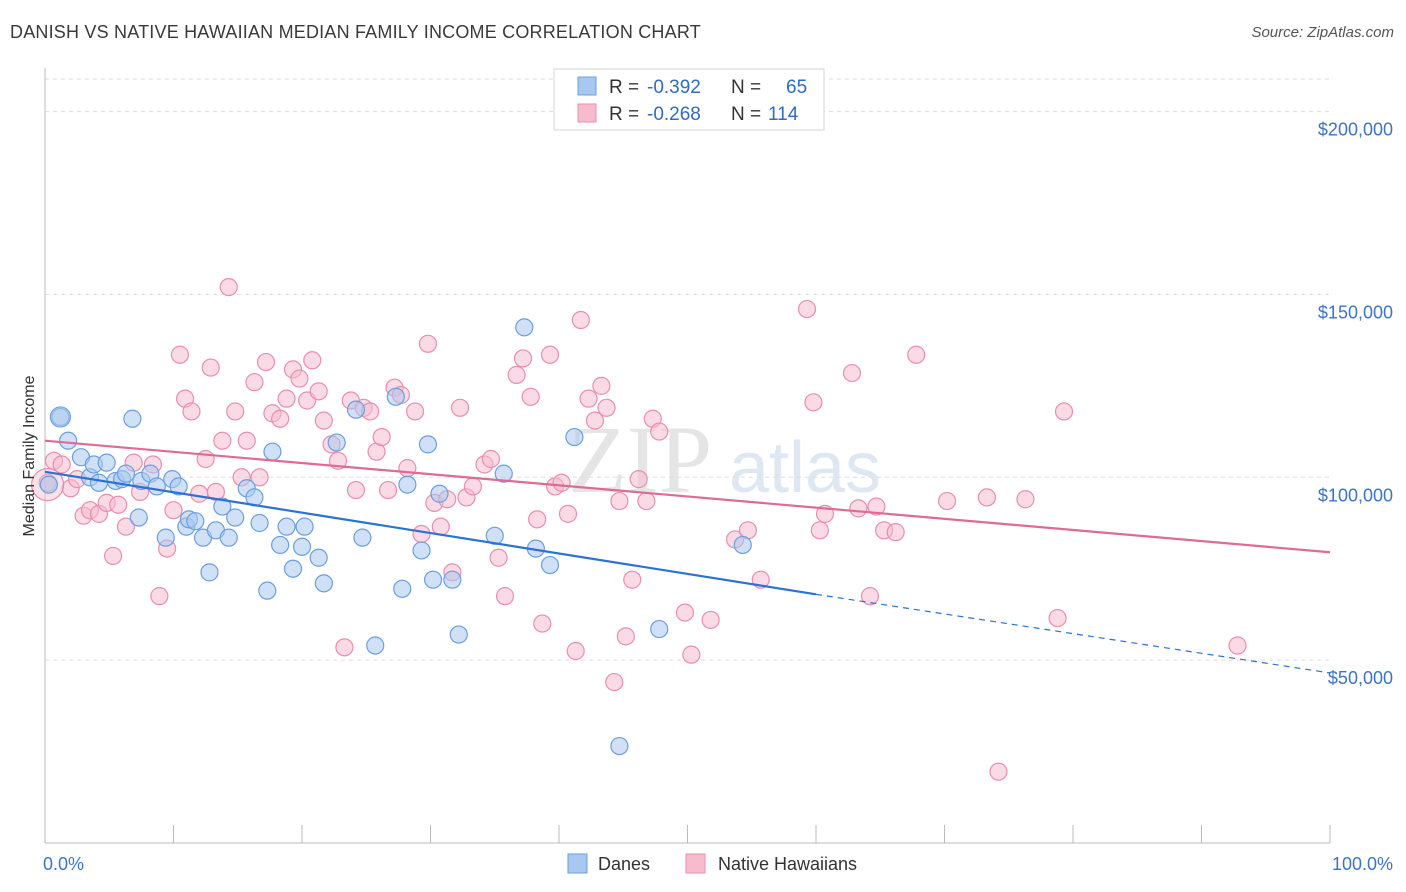 Image resolution: width=1406 pixels, height=892 pixels. I want to click on bottom-legend-label-danes: Danes, so click(624, 864).